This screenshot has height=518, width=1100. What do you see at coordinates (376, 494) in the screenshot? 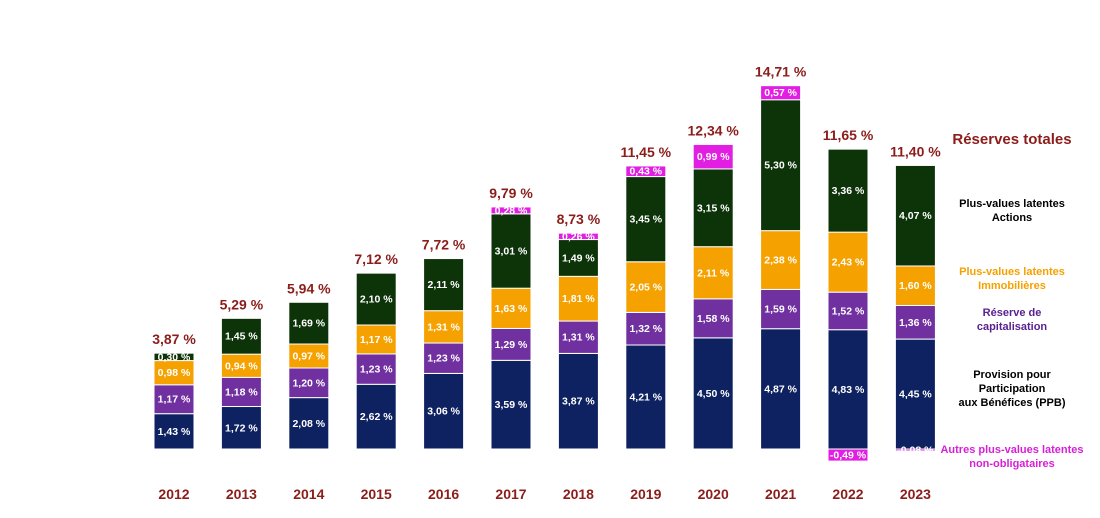
I see `x-tick-label-2015: 2015` at bounding box center [376, 494].